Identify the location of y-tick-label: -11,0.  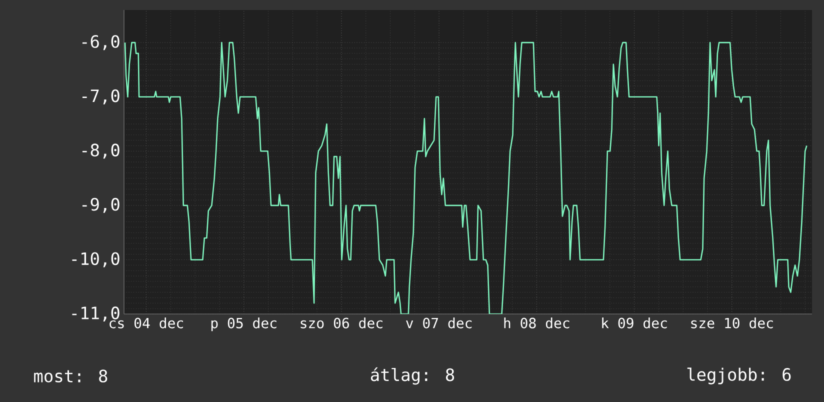
(96, 314).